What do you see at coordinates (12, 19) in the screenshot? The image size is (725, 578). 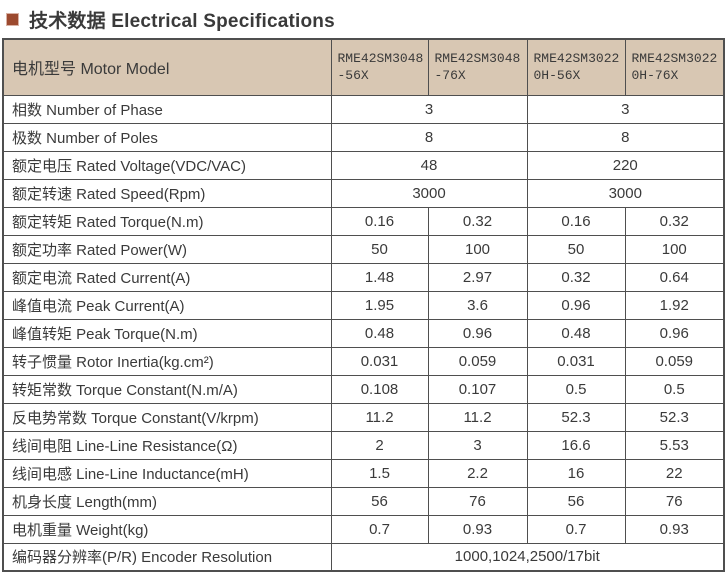 I see `section-bullet-icon` at bounding box center [12, 19].